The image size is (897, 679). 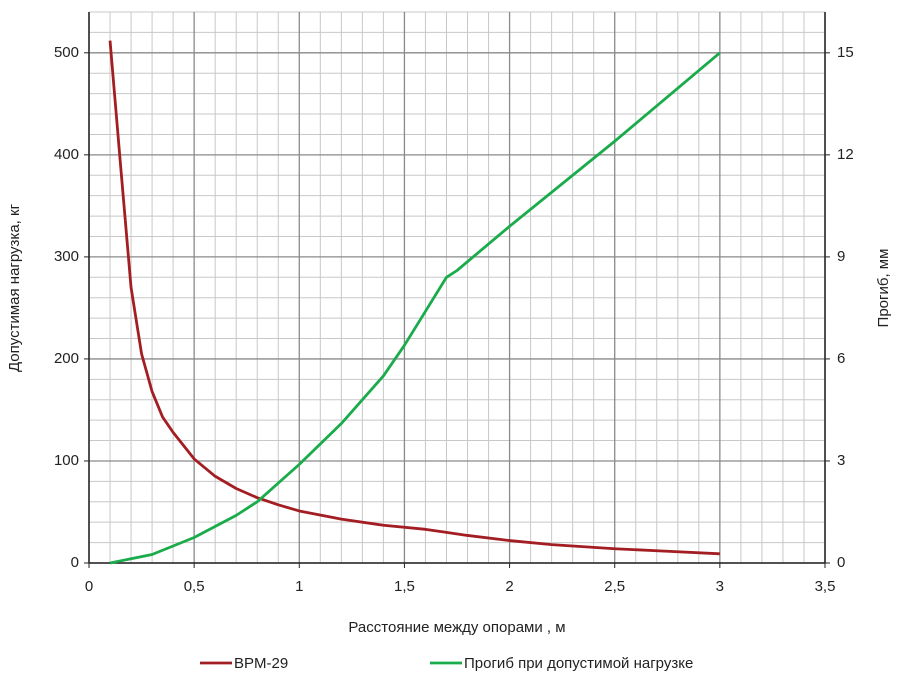 I want to click on x-tick-label: 1, so click(x=299, y=586).